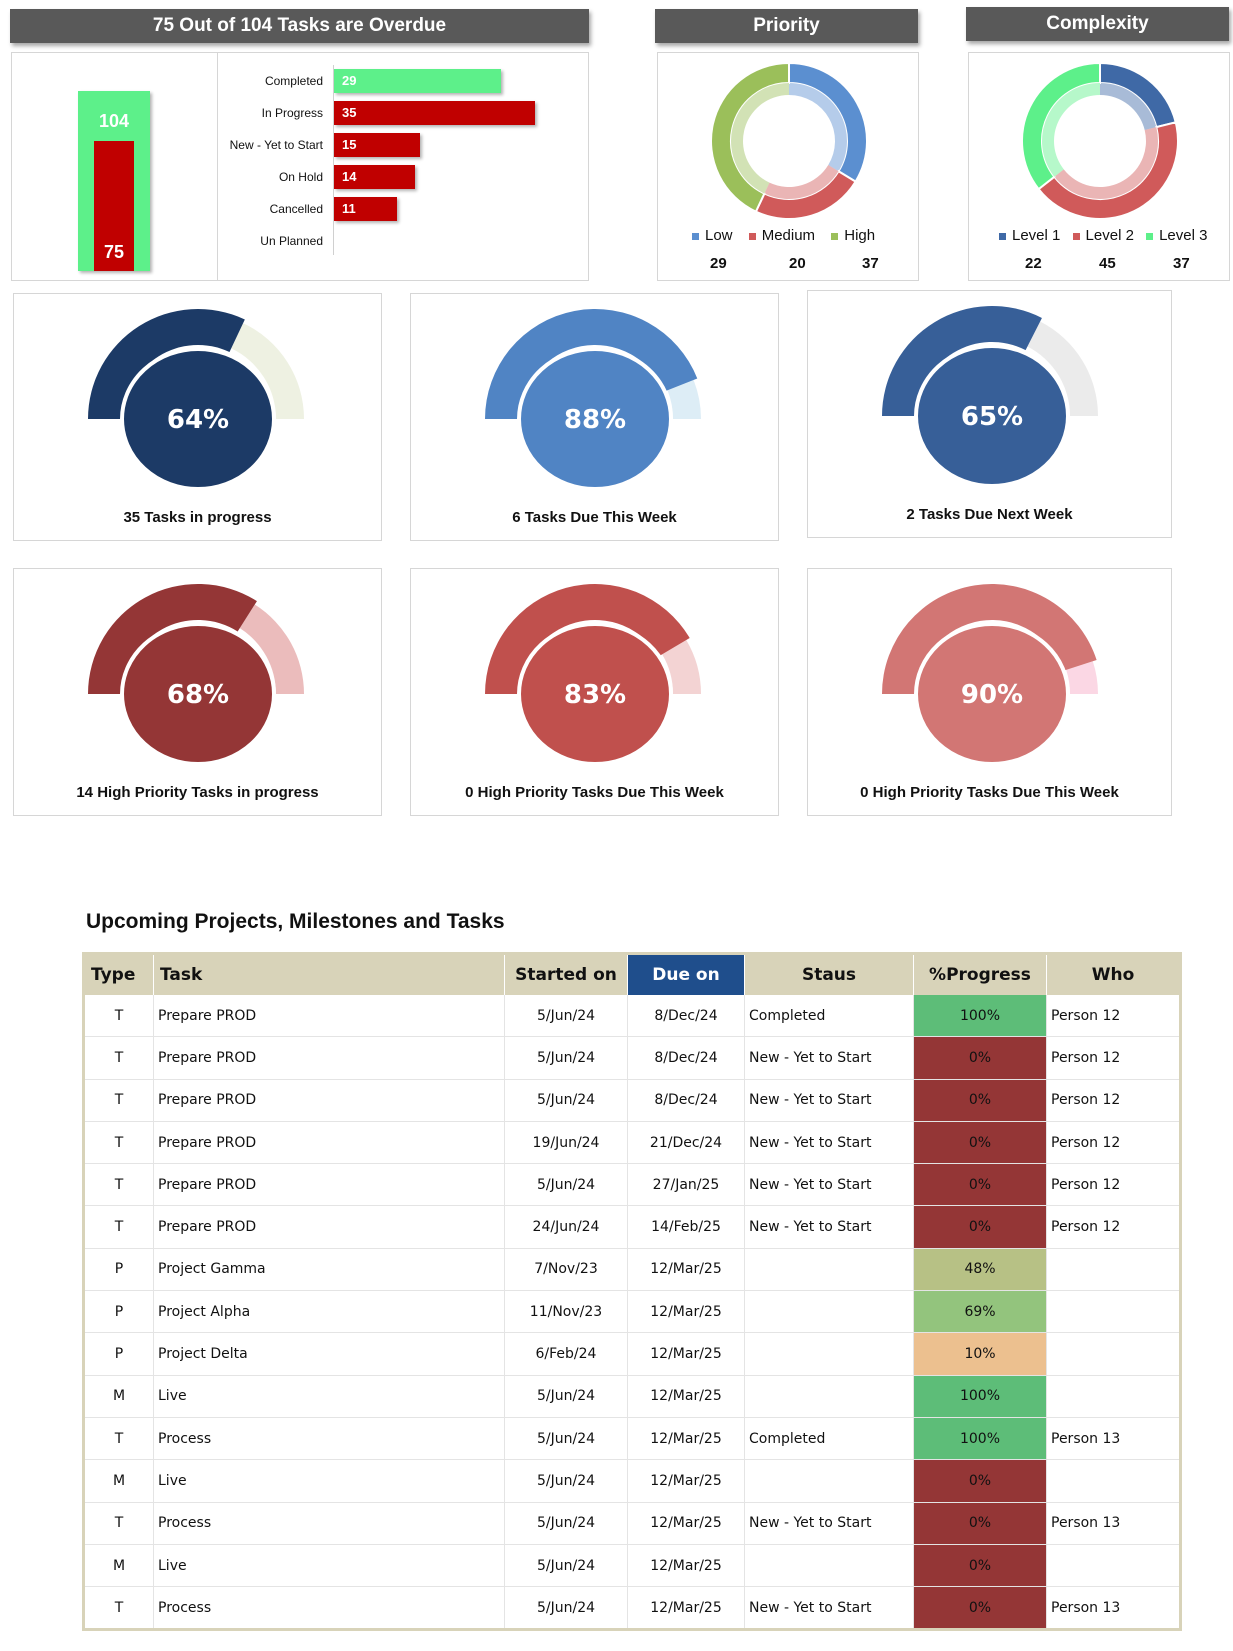  What do you see at coordinates (118, 974) in the screenshot?
I see `header-type: Type` at bounding box center [118, 974].